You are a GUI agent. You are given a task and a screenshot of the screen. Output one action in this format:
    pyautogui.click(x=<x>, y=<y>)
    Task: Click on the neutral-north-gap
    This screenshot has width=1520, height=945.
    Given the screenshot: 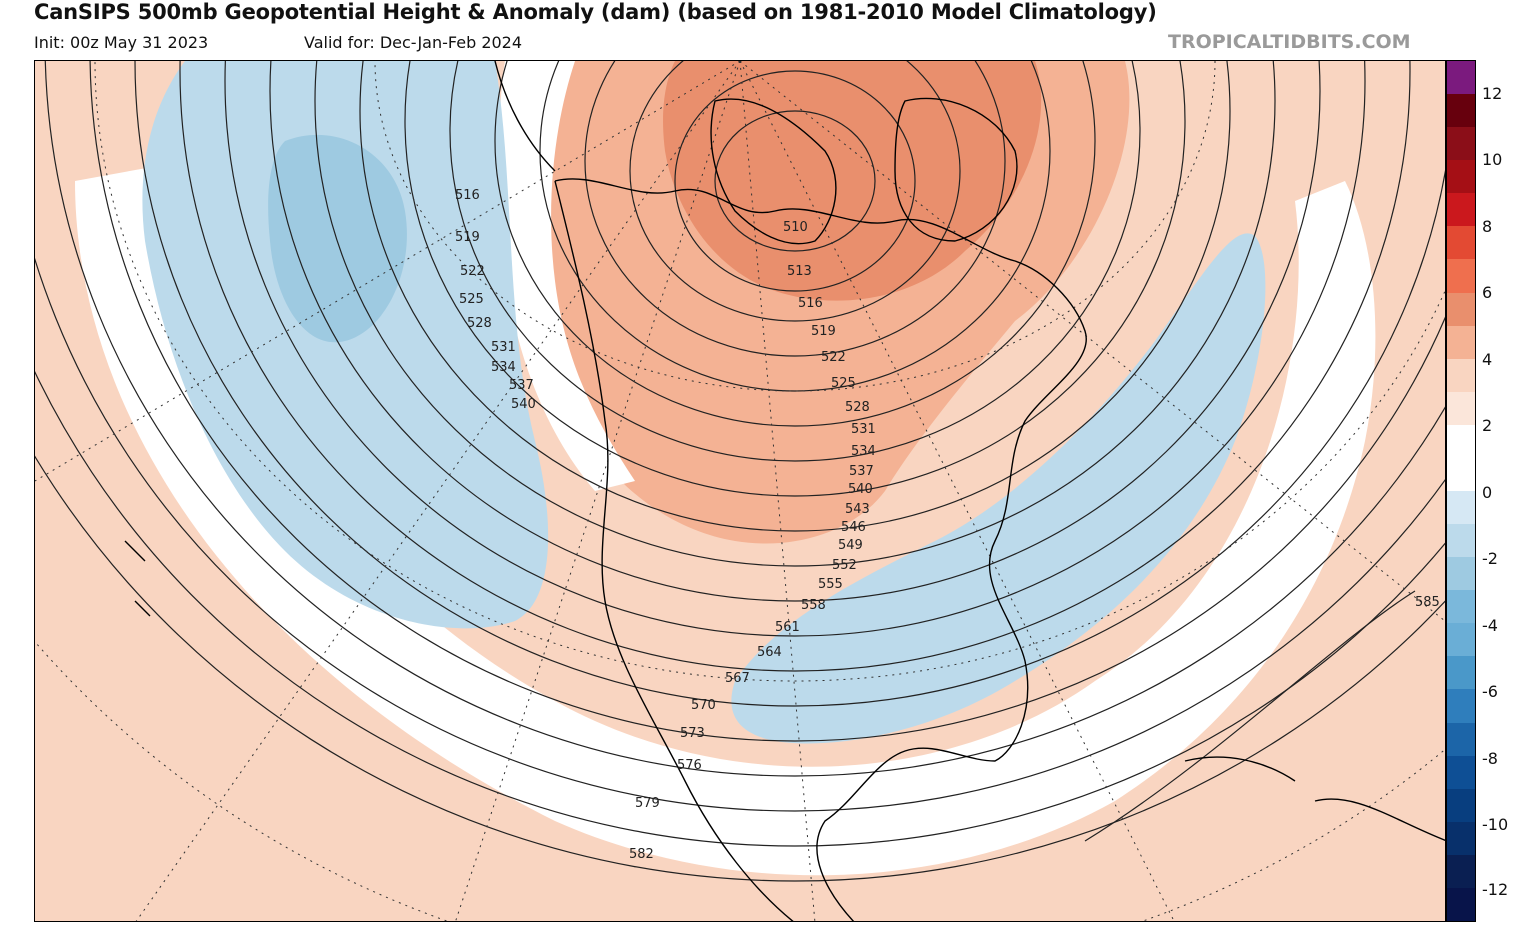 What is the action you would take?
    pyautogui.click(x=566, y=276)
    